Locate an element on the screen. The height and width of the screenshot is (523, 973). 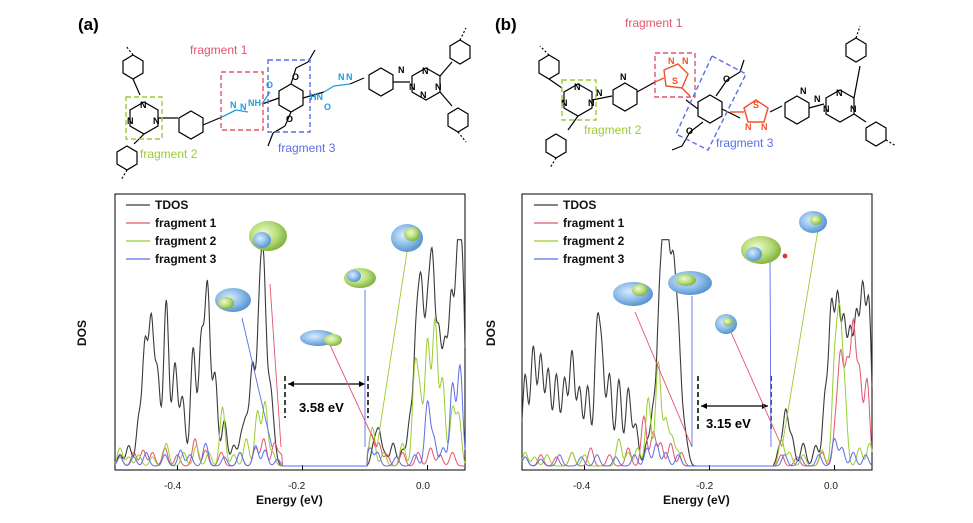
band-gap-label-a: 3.58 eV is located at coordinates (321, 407).